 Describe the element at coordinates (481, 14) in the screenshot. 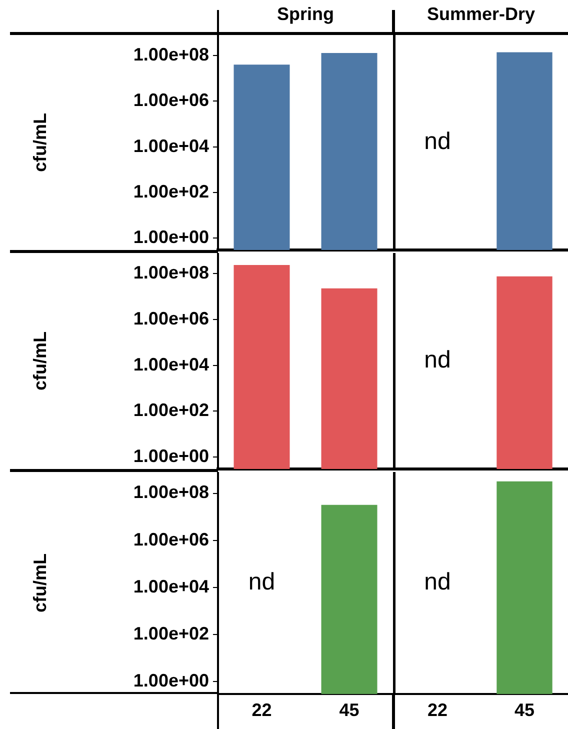

I see `chart-title: Summer-Dry` at that location.